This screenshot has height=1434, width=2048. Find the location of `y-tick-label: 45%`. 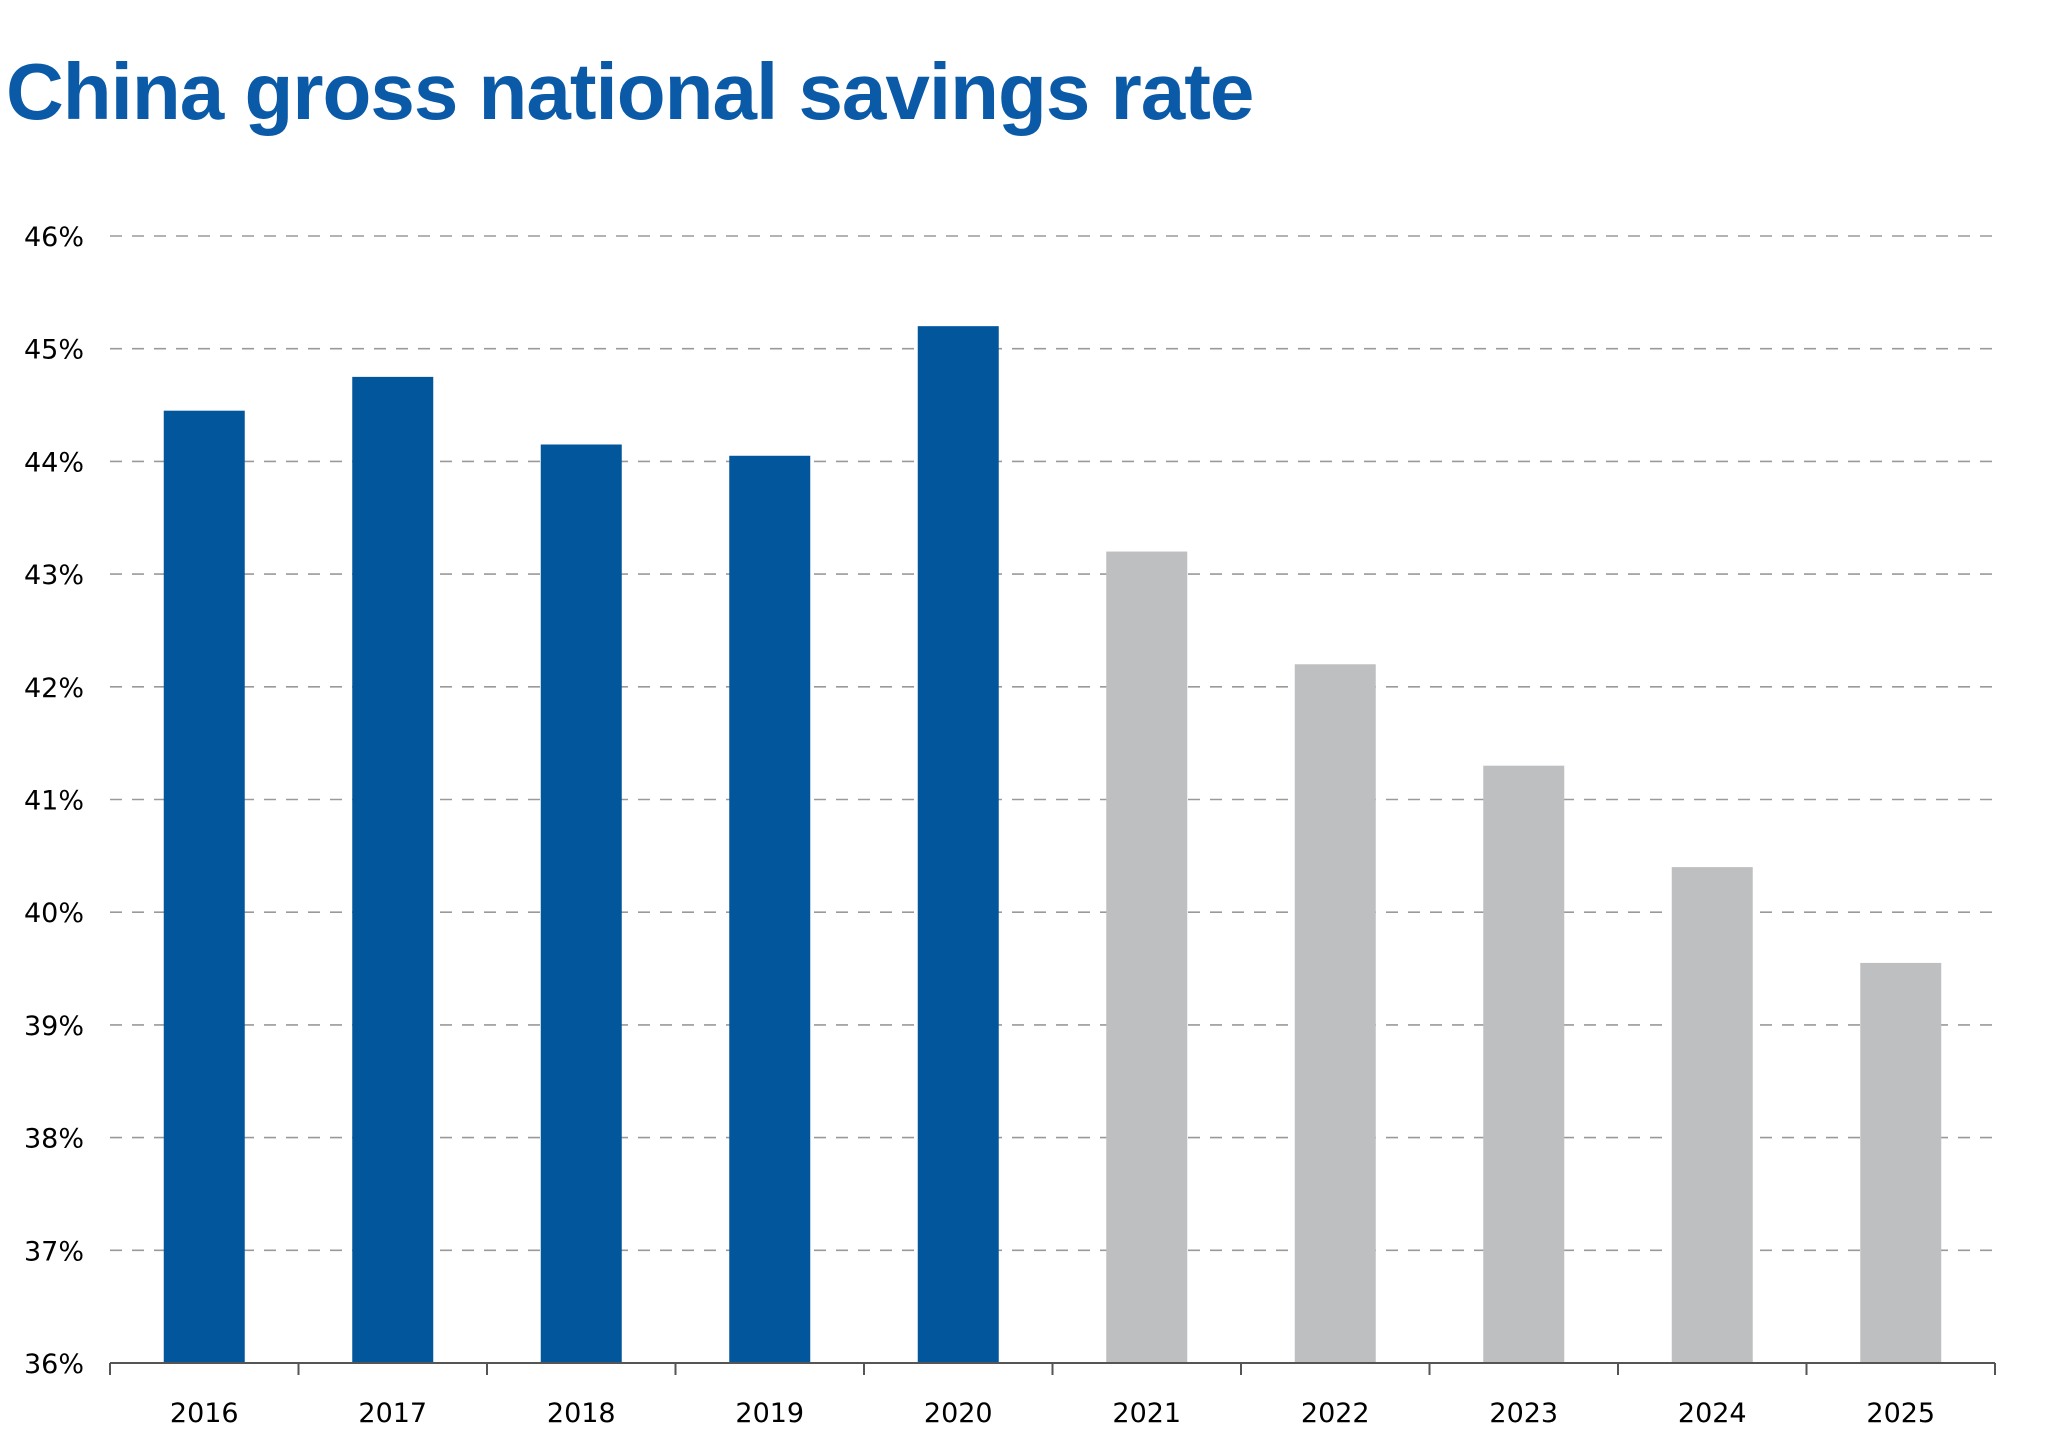

y-tick-label: 45% is located at coordinates (54, 350).